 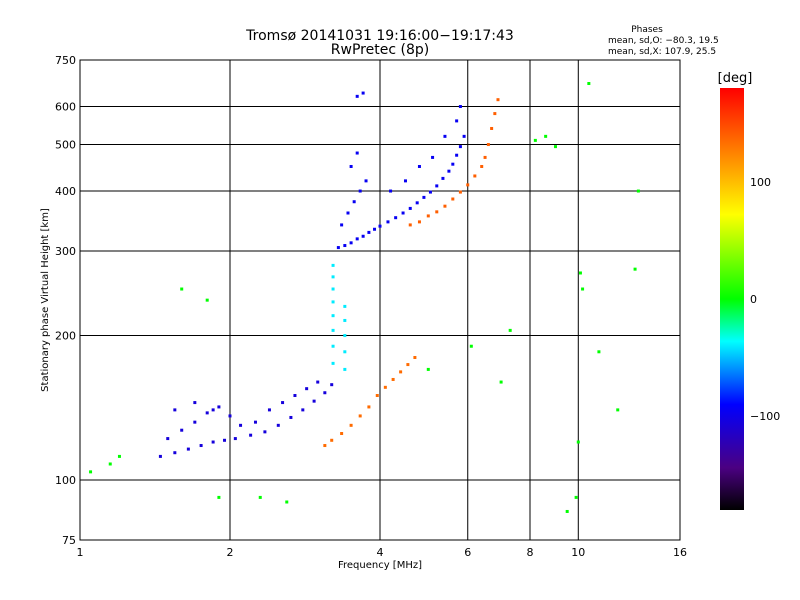 I want to click on y-tick-label: 400, so click(x=65, y=191).